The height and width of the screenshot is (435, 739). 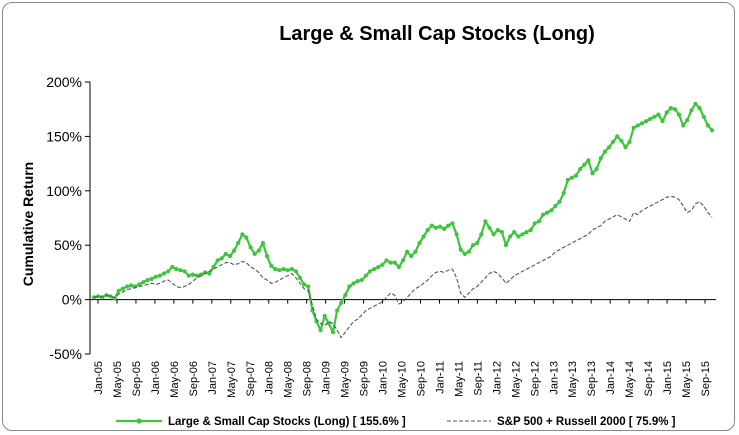 What do you see at coordinates (65, 354) in the screenshot?
I see `y-tick-label: -50%` at bounding box center [65, 354].